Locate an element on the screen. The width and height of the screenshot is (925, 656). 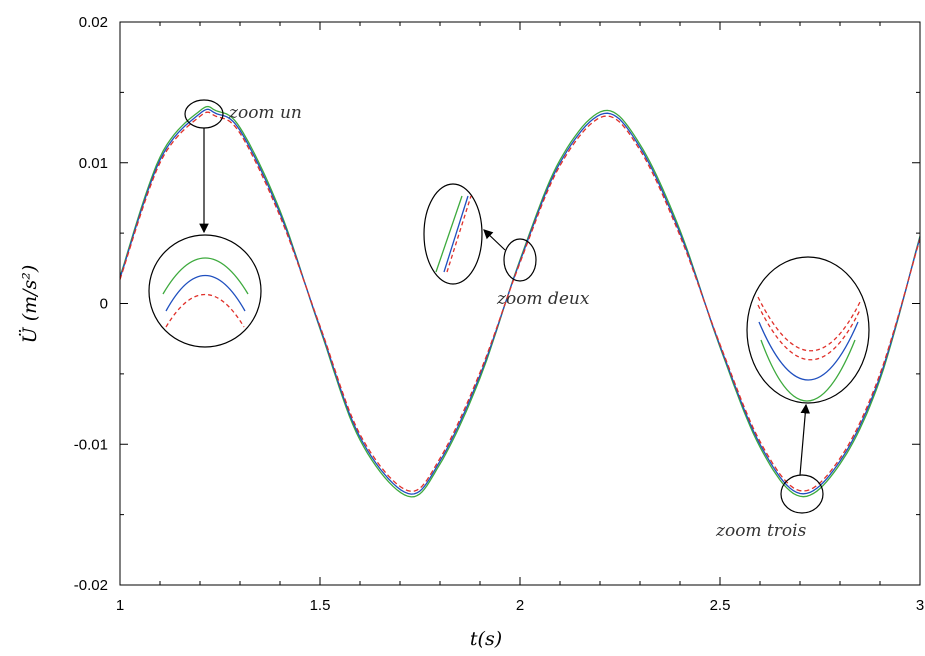
x-tick-label: 2.5 is located at coordinates (720, 605).